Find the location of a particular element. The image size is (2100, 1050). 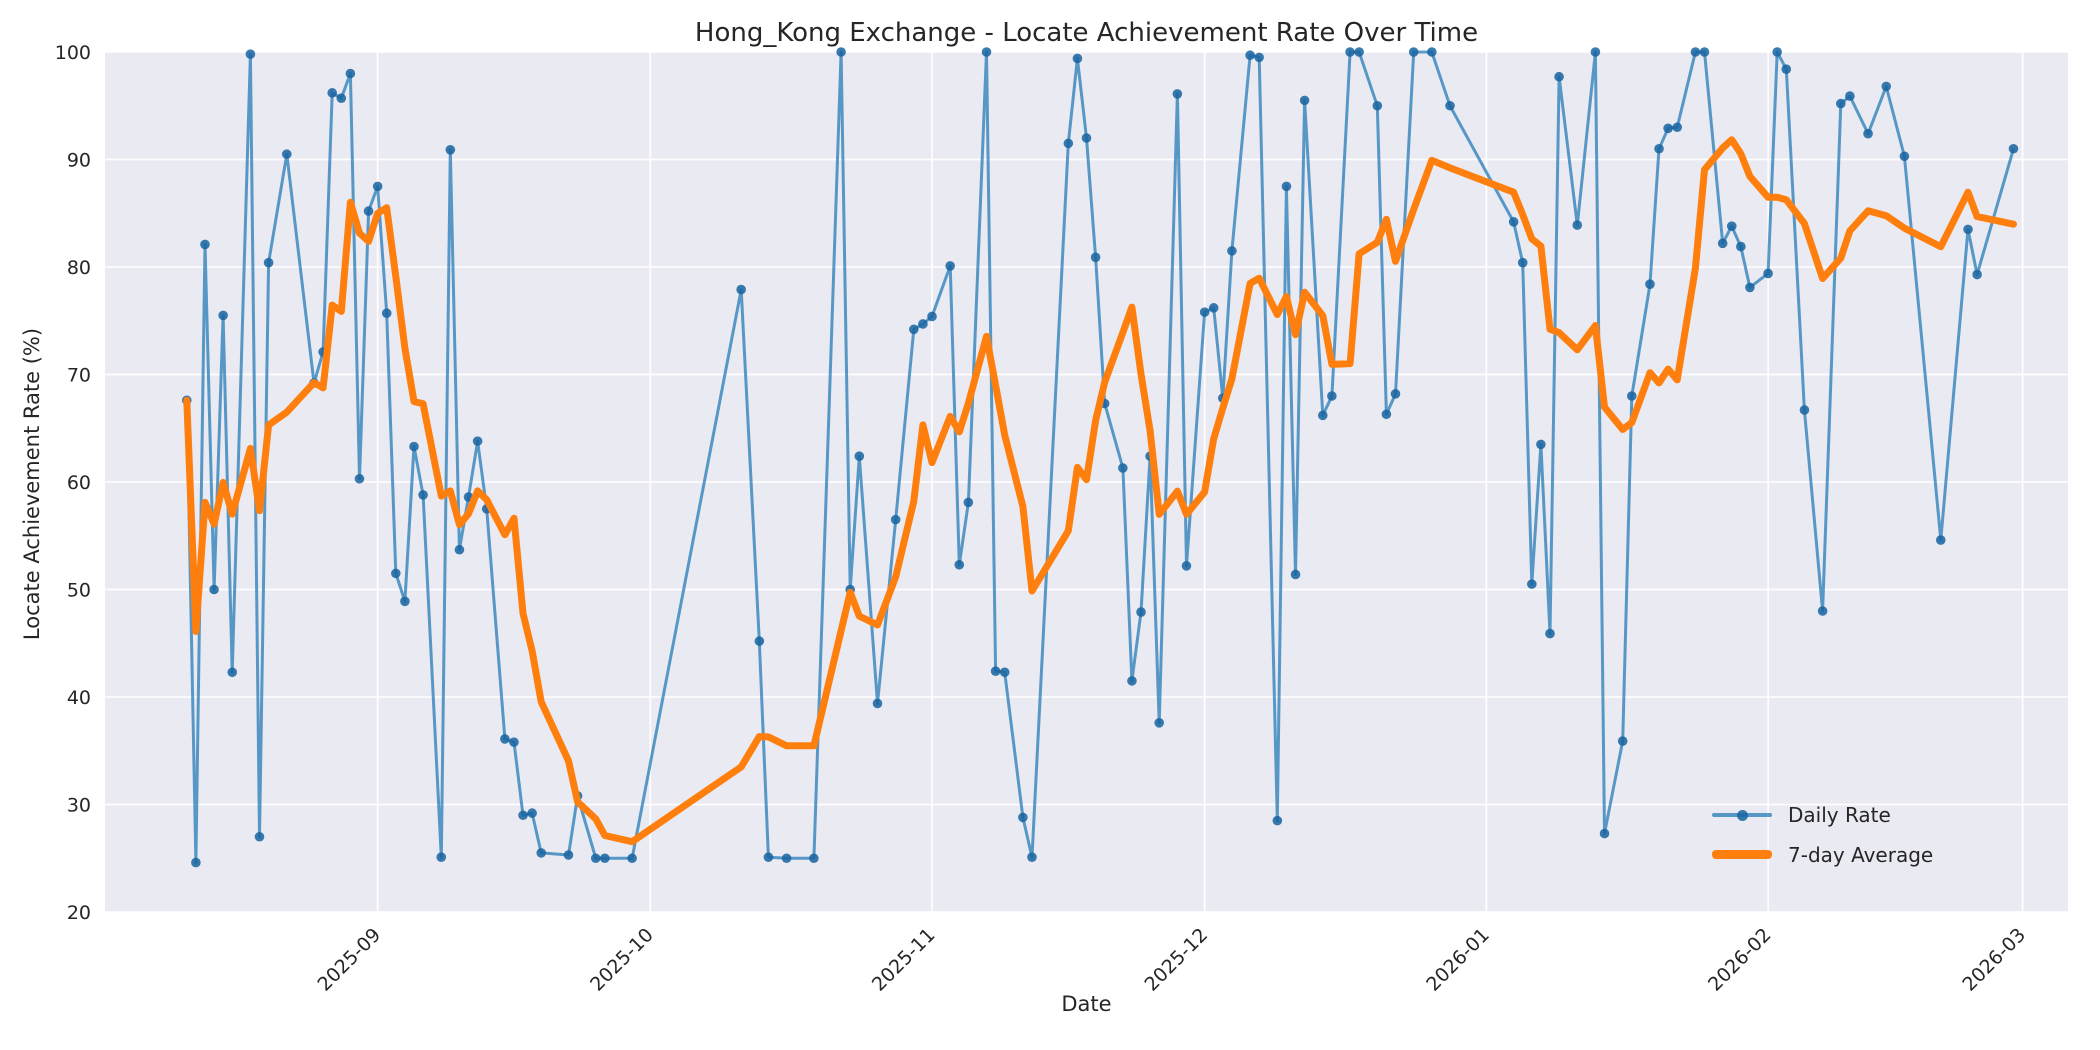

y-tick-label: 20 is located at coordinates (79, 913).